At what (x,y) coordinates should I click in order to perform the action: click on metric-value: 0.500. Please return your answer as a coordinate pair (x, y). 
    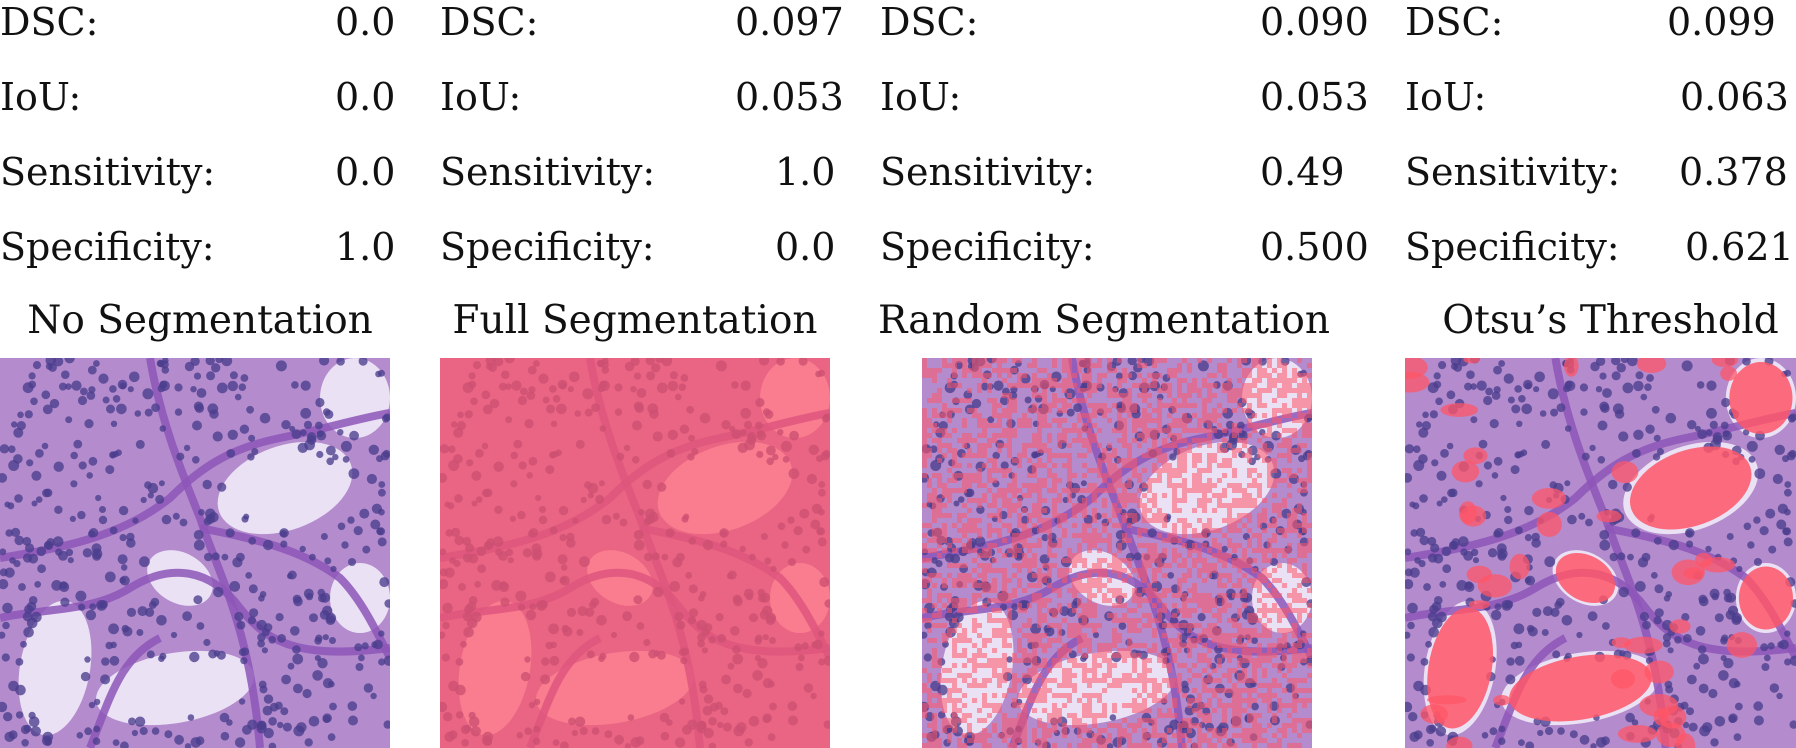
    Looking at the image, I should click on (1314, 247).